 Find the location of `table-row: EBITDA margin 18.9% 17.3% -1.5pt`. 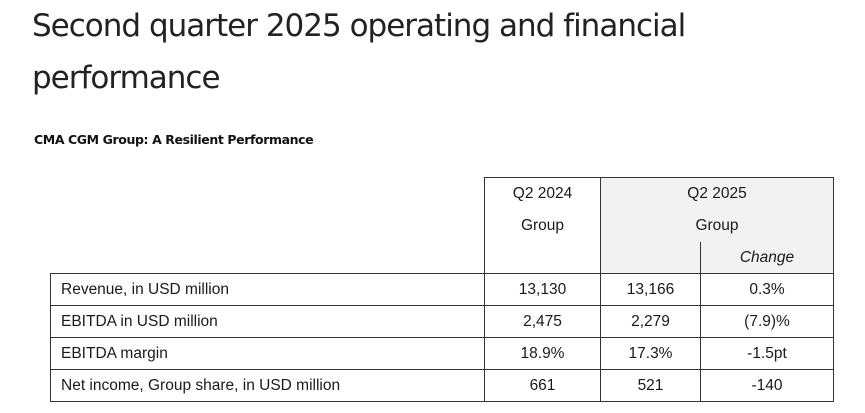

table-row: EBITDA margin 18.9% 17.3% -1.5pt is located at coordinates (442, 353).